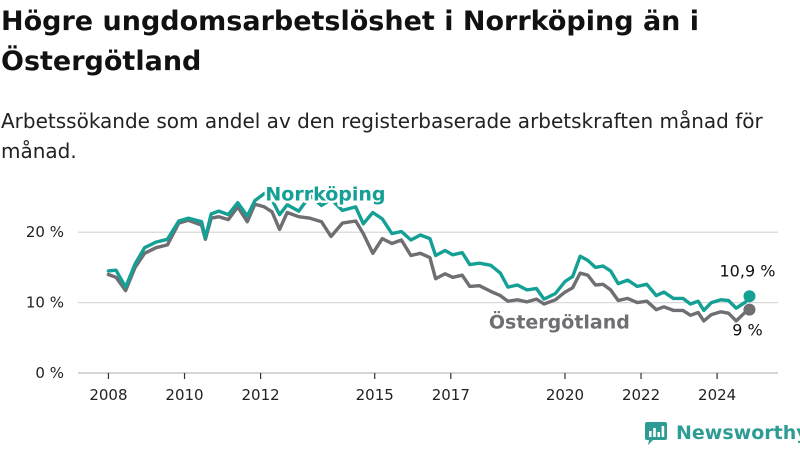  Describe the element at coordinates (325, 194) in the screenshot. I see `series-name-label: Norrköping` at that location.